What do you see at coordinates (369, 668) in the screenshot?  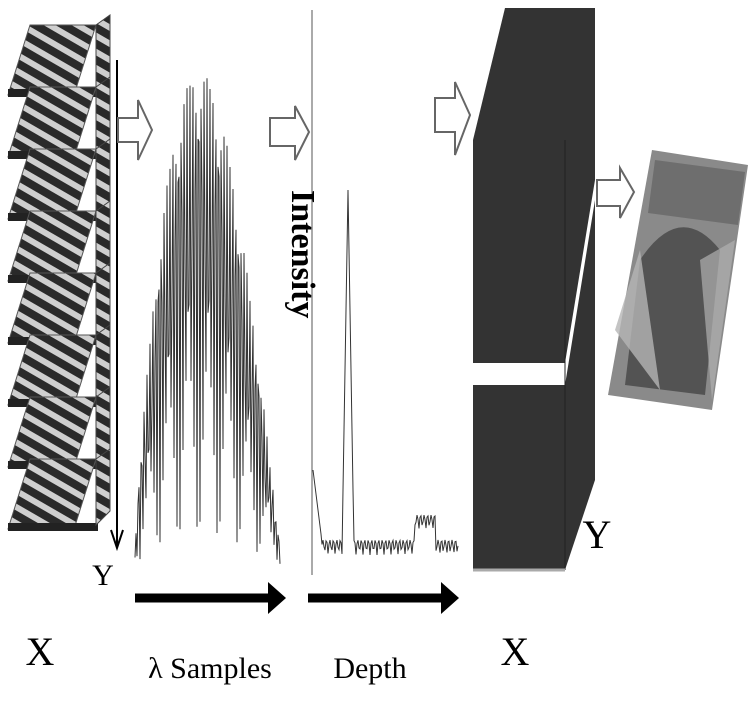 I see `depth-label: Depth` at bounding box center [369, 668].